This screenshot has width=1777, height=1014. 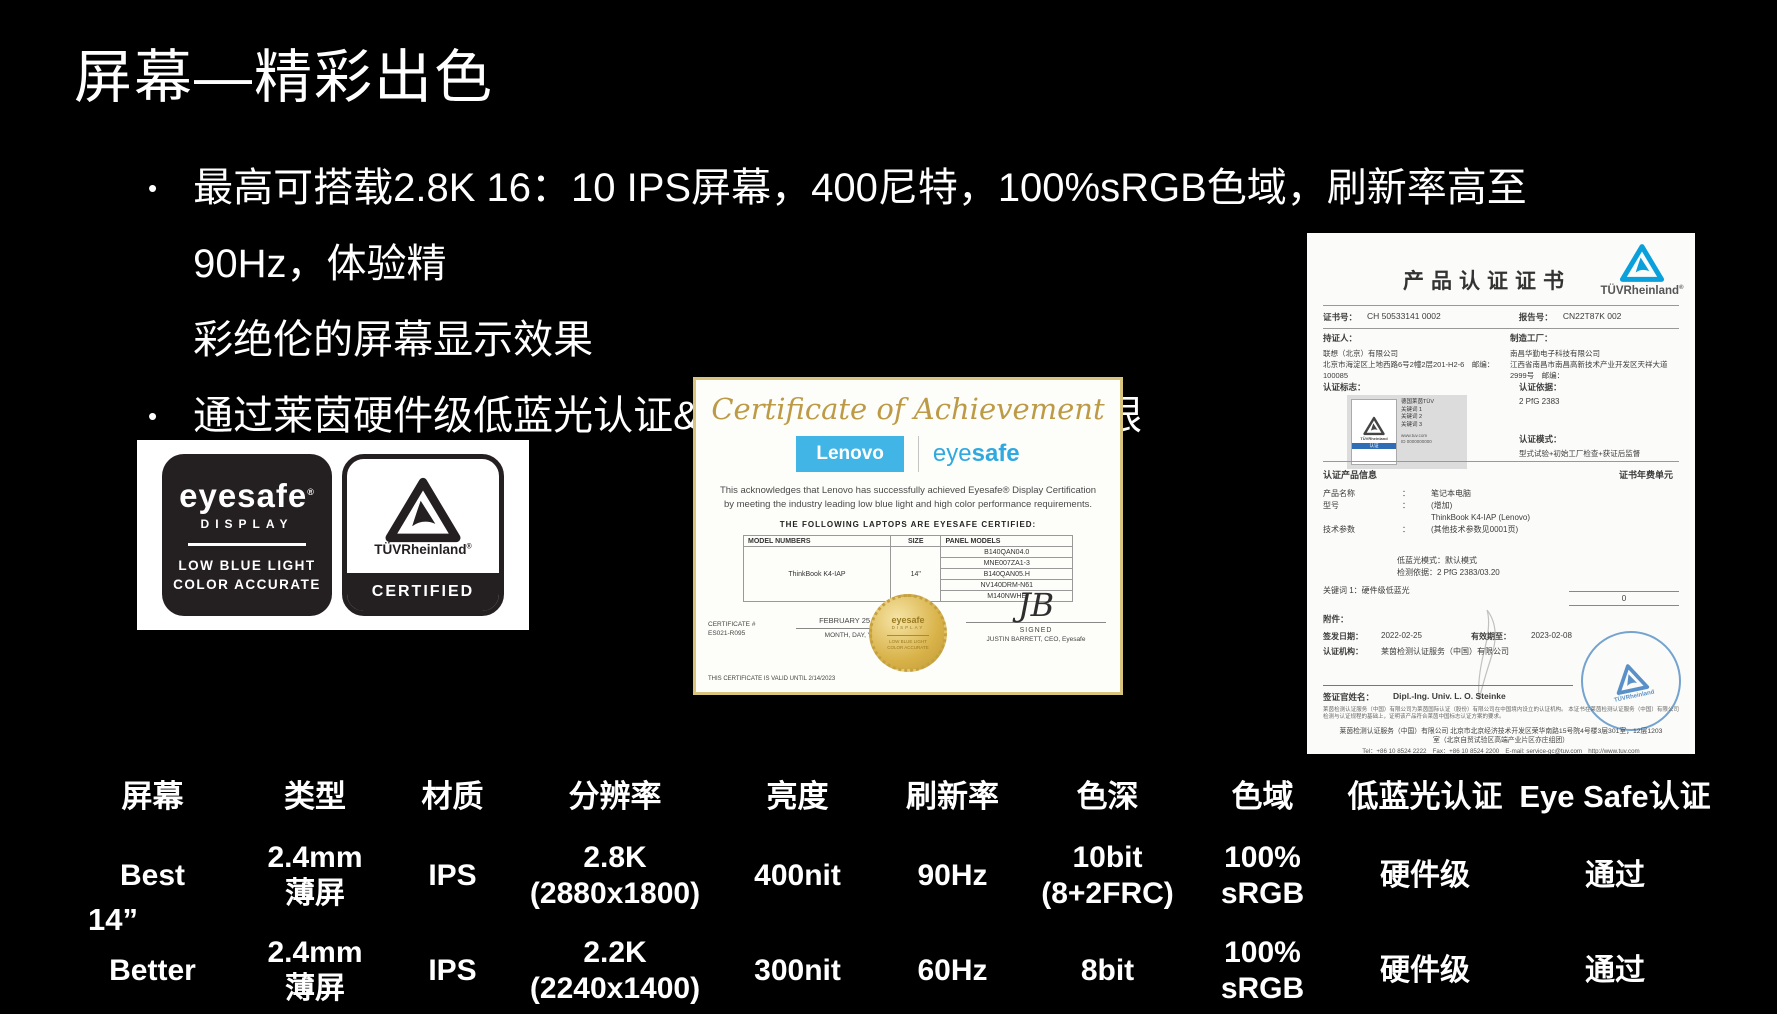 I want to click on fee-unit-label: 证书年费单元, so click(x=1645, y=475).